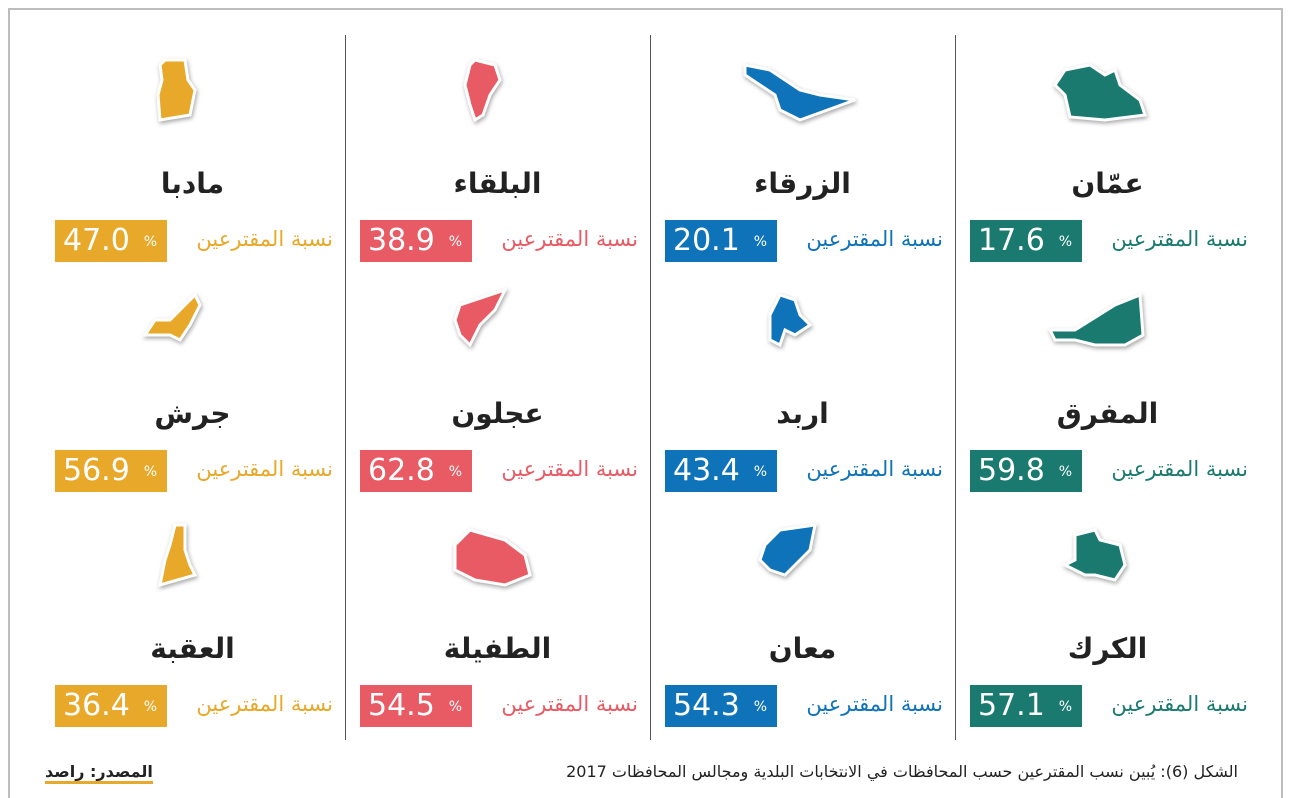  Describe the element at coordinates (1011, 240) in the screenshot. I see `value: 17.6` at that location.